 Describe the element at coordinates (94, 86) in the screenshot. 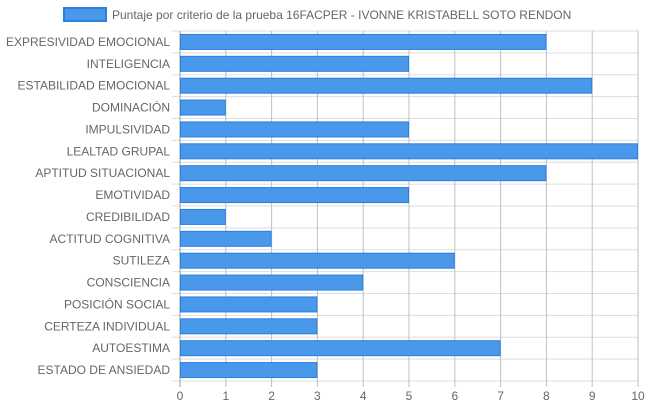

I see `category-label: ESTABILIDAD EMOCIONAL` at that location.